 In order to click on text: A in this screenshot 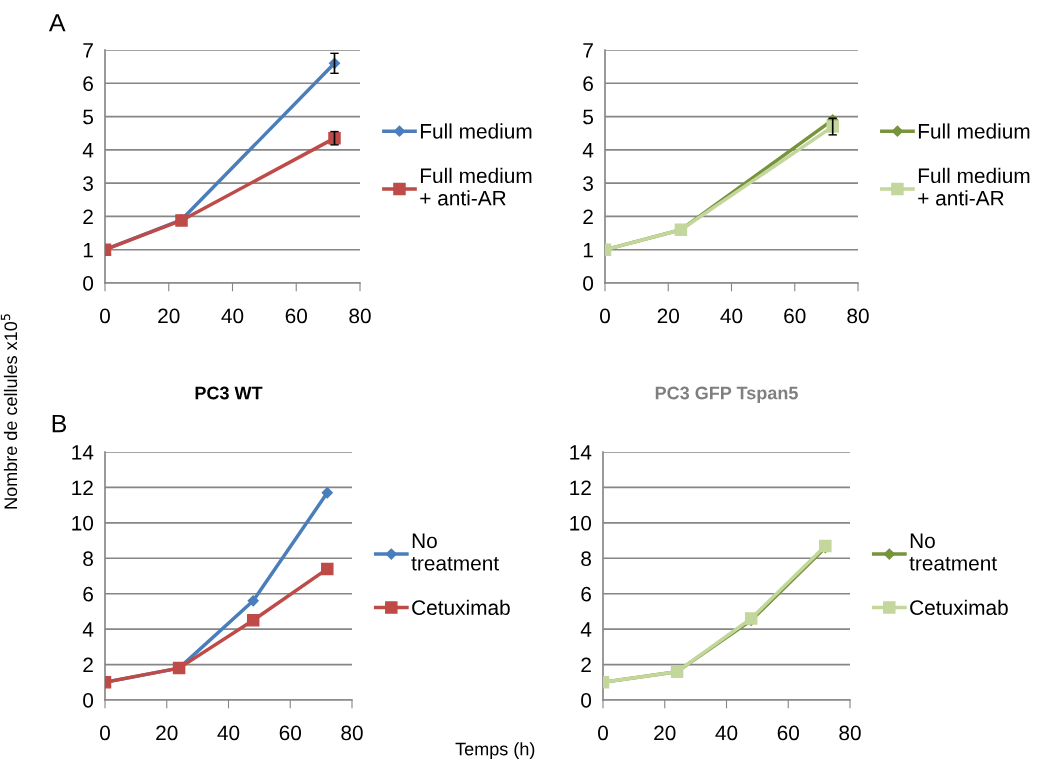, I will do `click(57, 23)`.